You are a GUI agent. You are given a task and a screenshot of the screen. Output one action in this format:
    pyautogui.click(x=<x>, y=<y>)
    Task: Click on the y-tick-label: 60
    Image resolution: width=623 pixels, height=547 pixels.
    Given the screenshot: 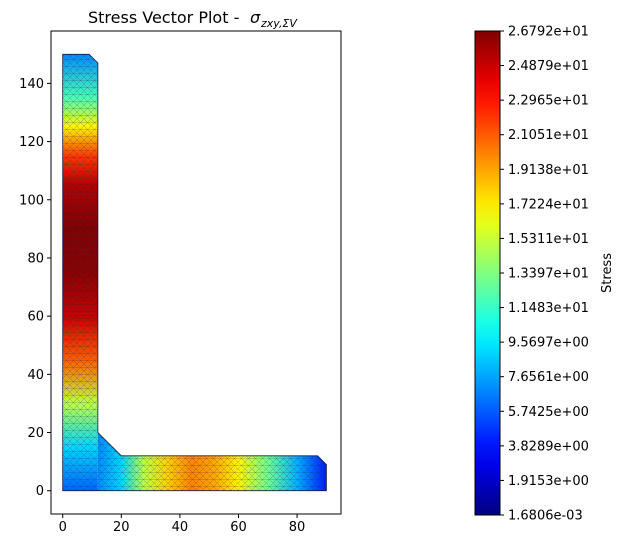 What is the action you would take?
    pyautogui.click(x=35, y=317)
    